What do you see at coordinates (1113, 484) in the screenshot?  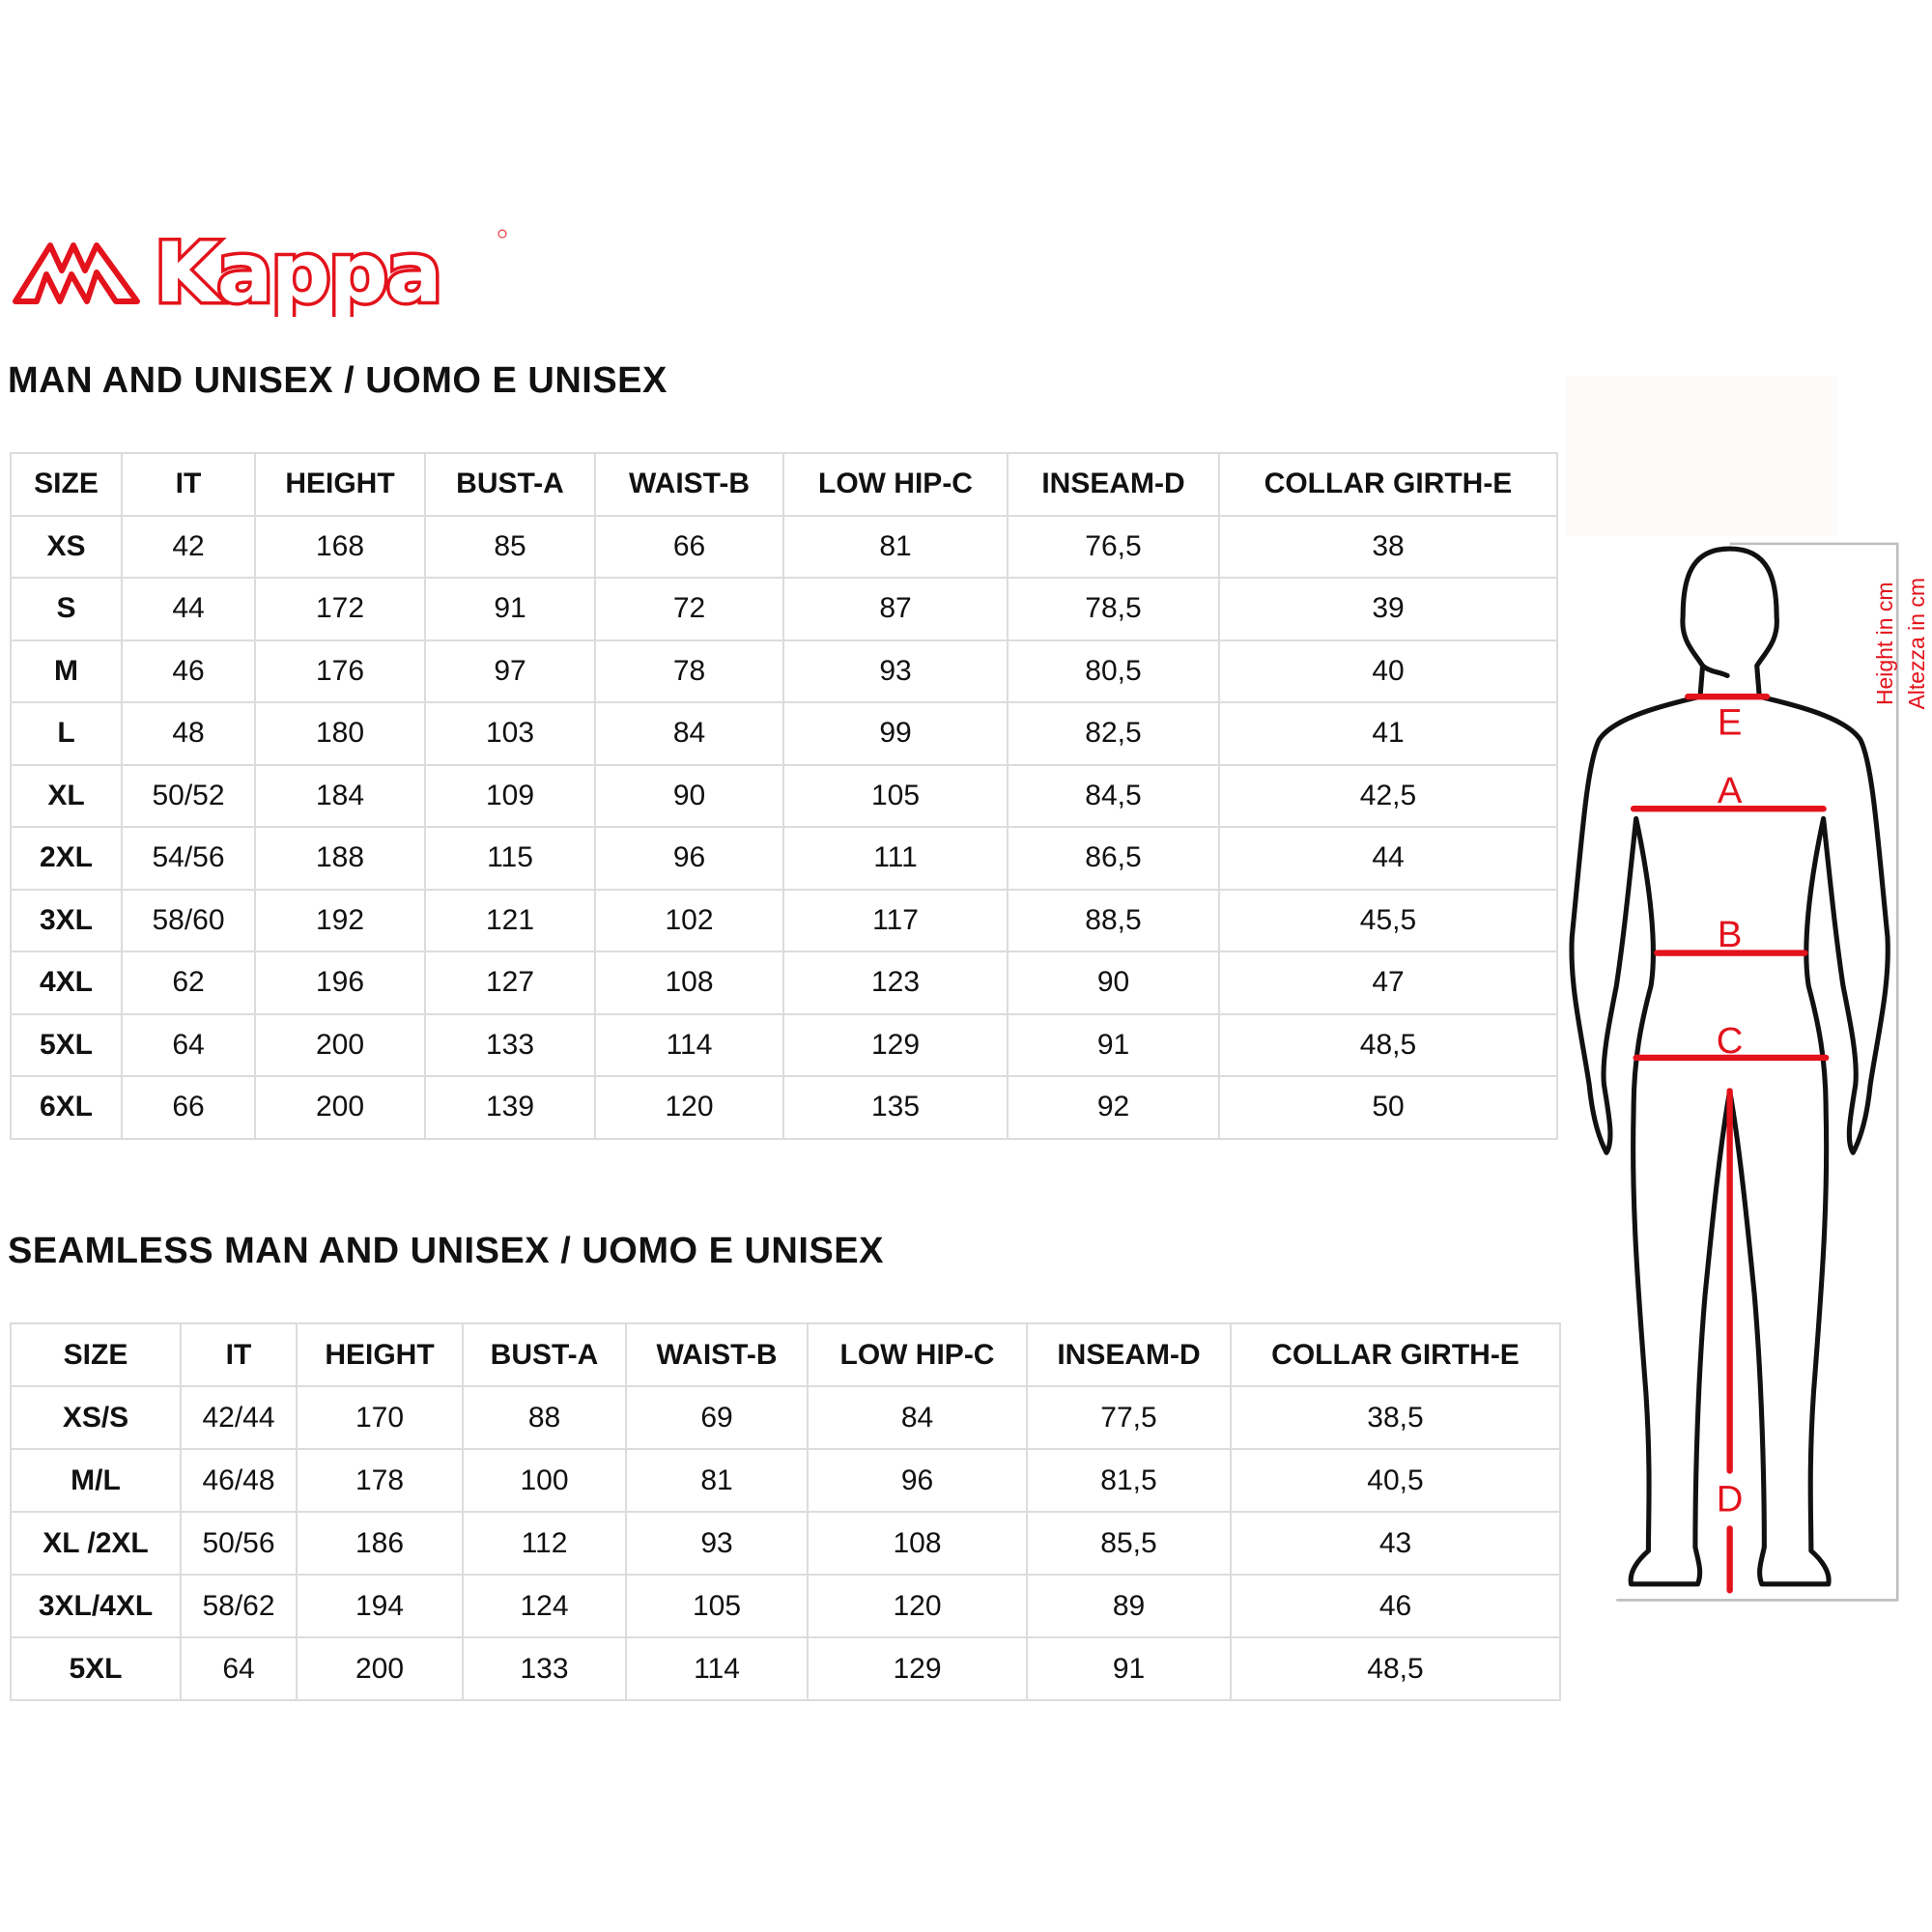 I see `column-header: INSEAM-D` at bounding box center [1113, 484].